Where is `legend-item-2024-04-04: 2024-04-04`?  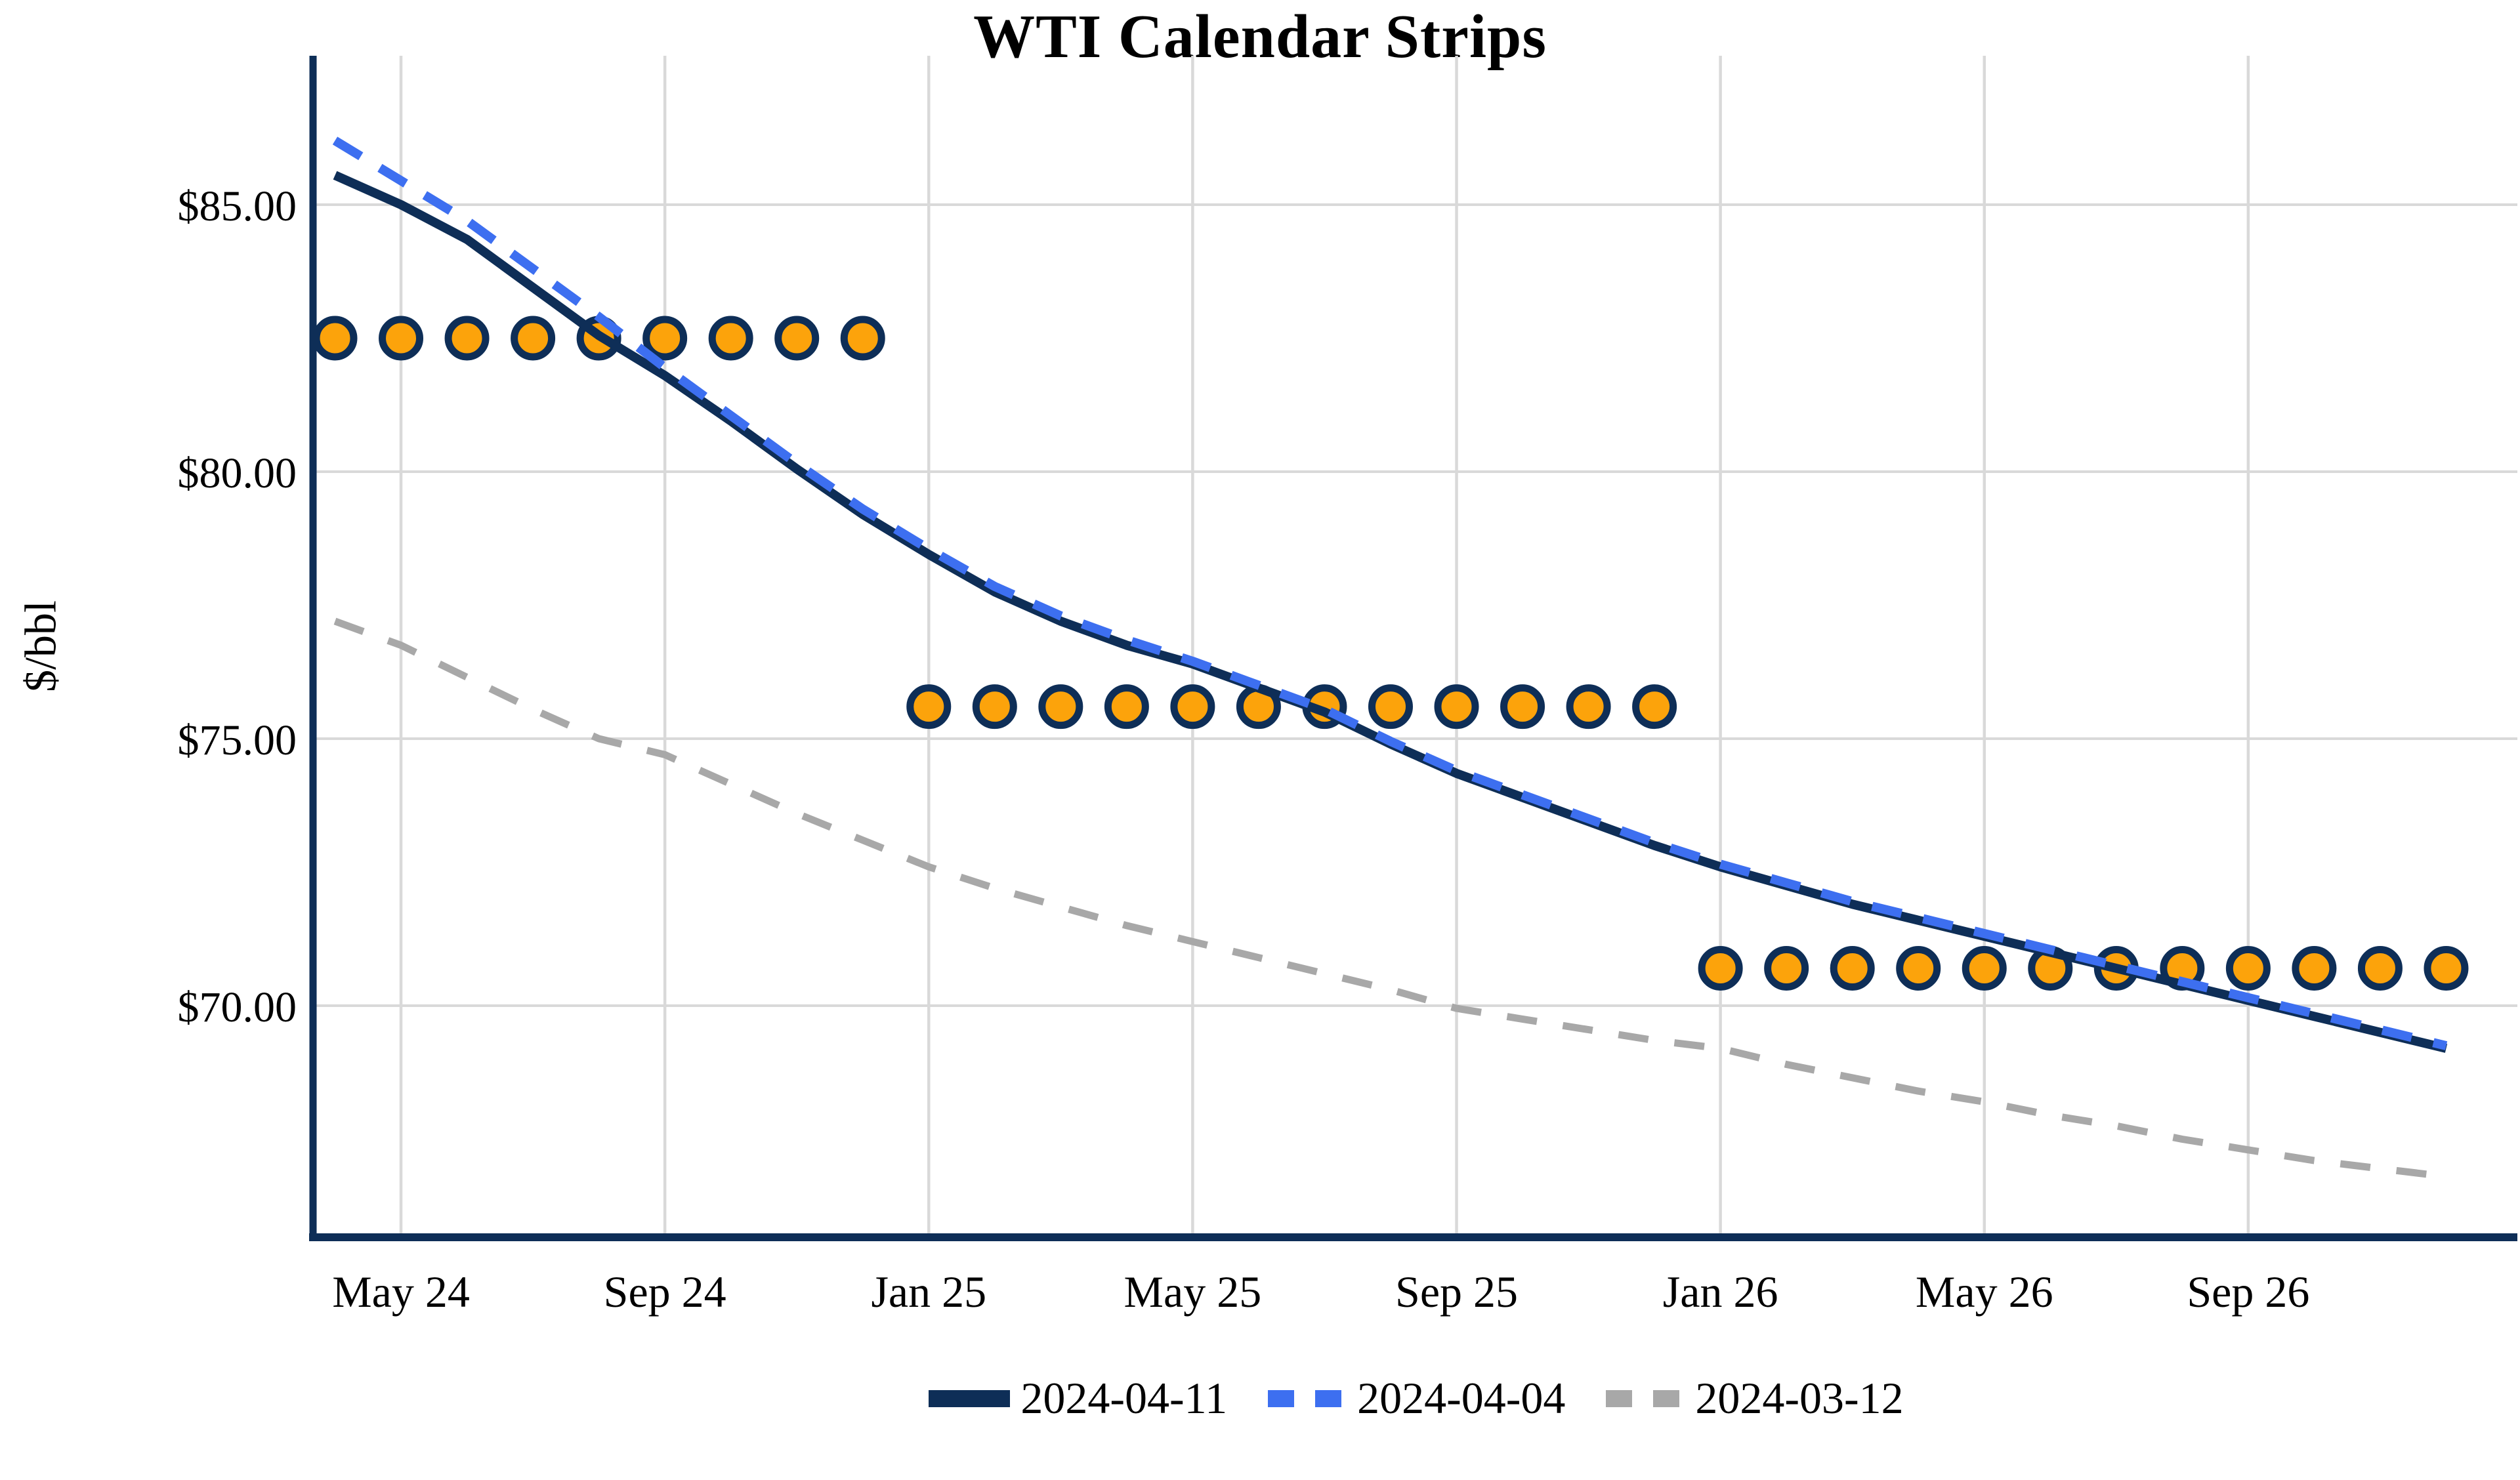
legend-item-2024-04-04: 2024-04-04 is located at coordinates (1414, 1398).